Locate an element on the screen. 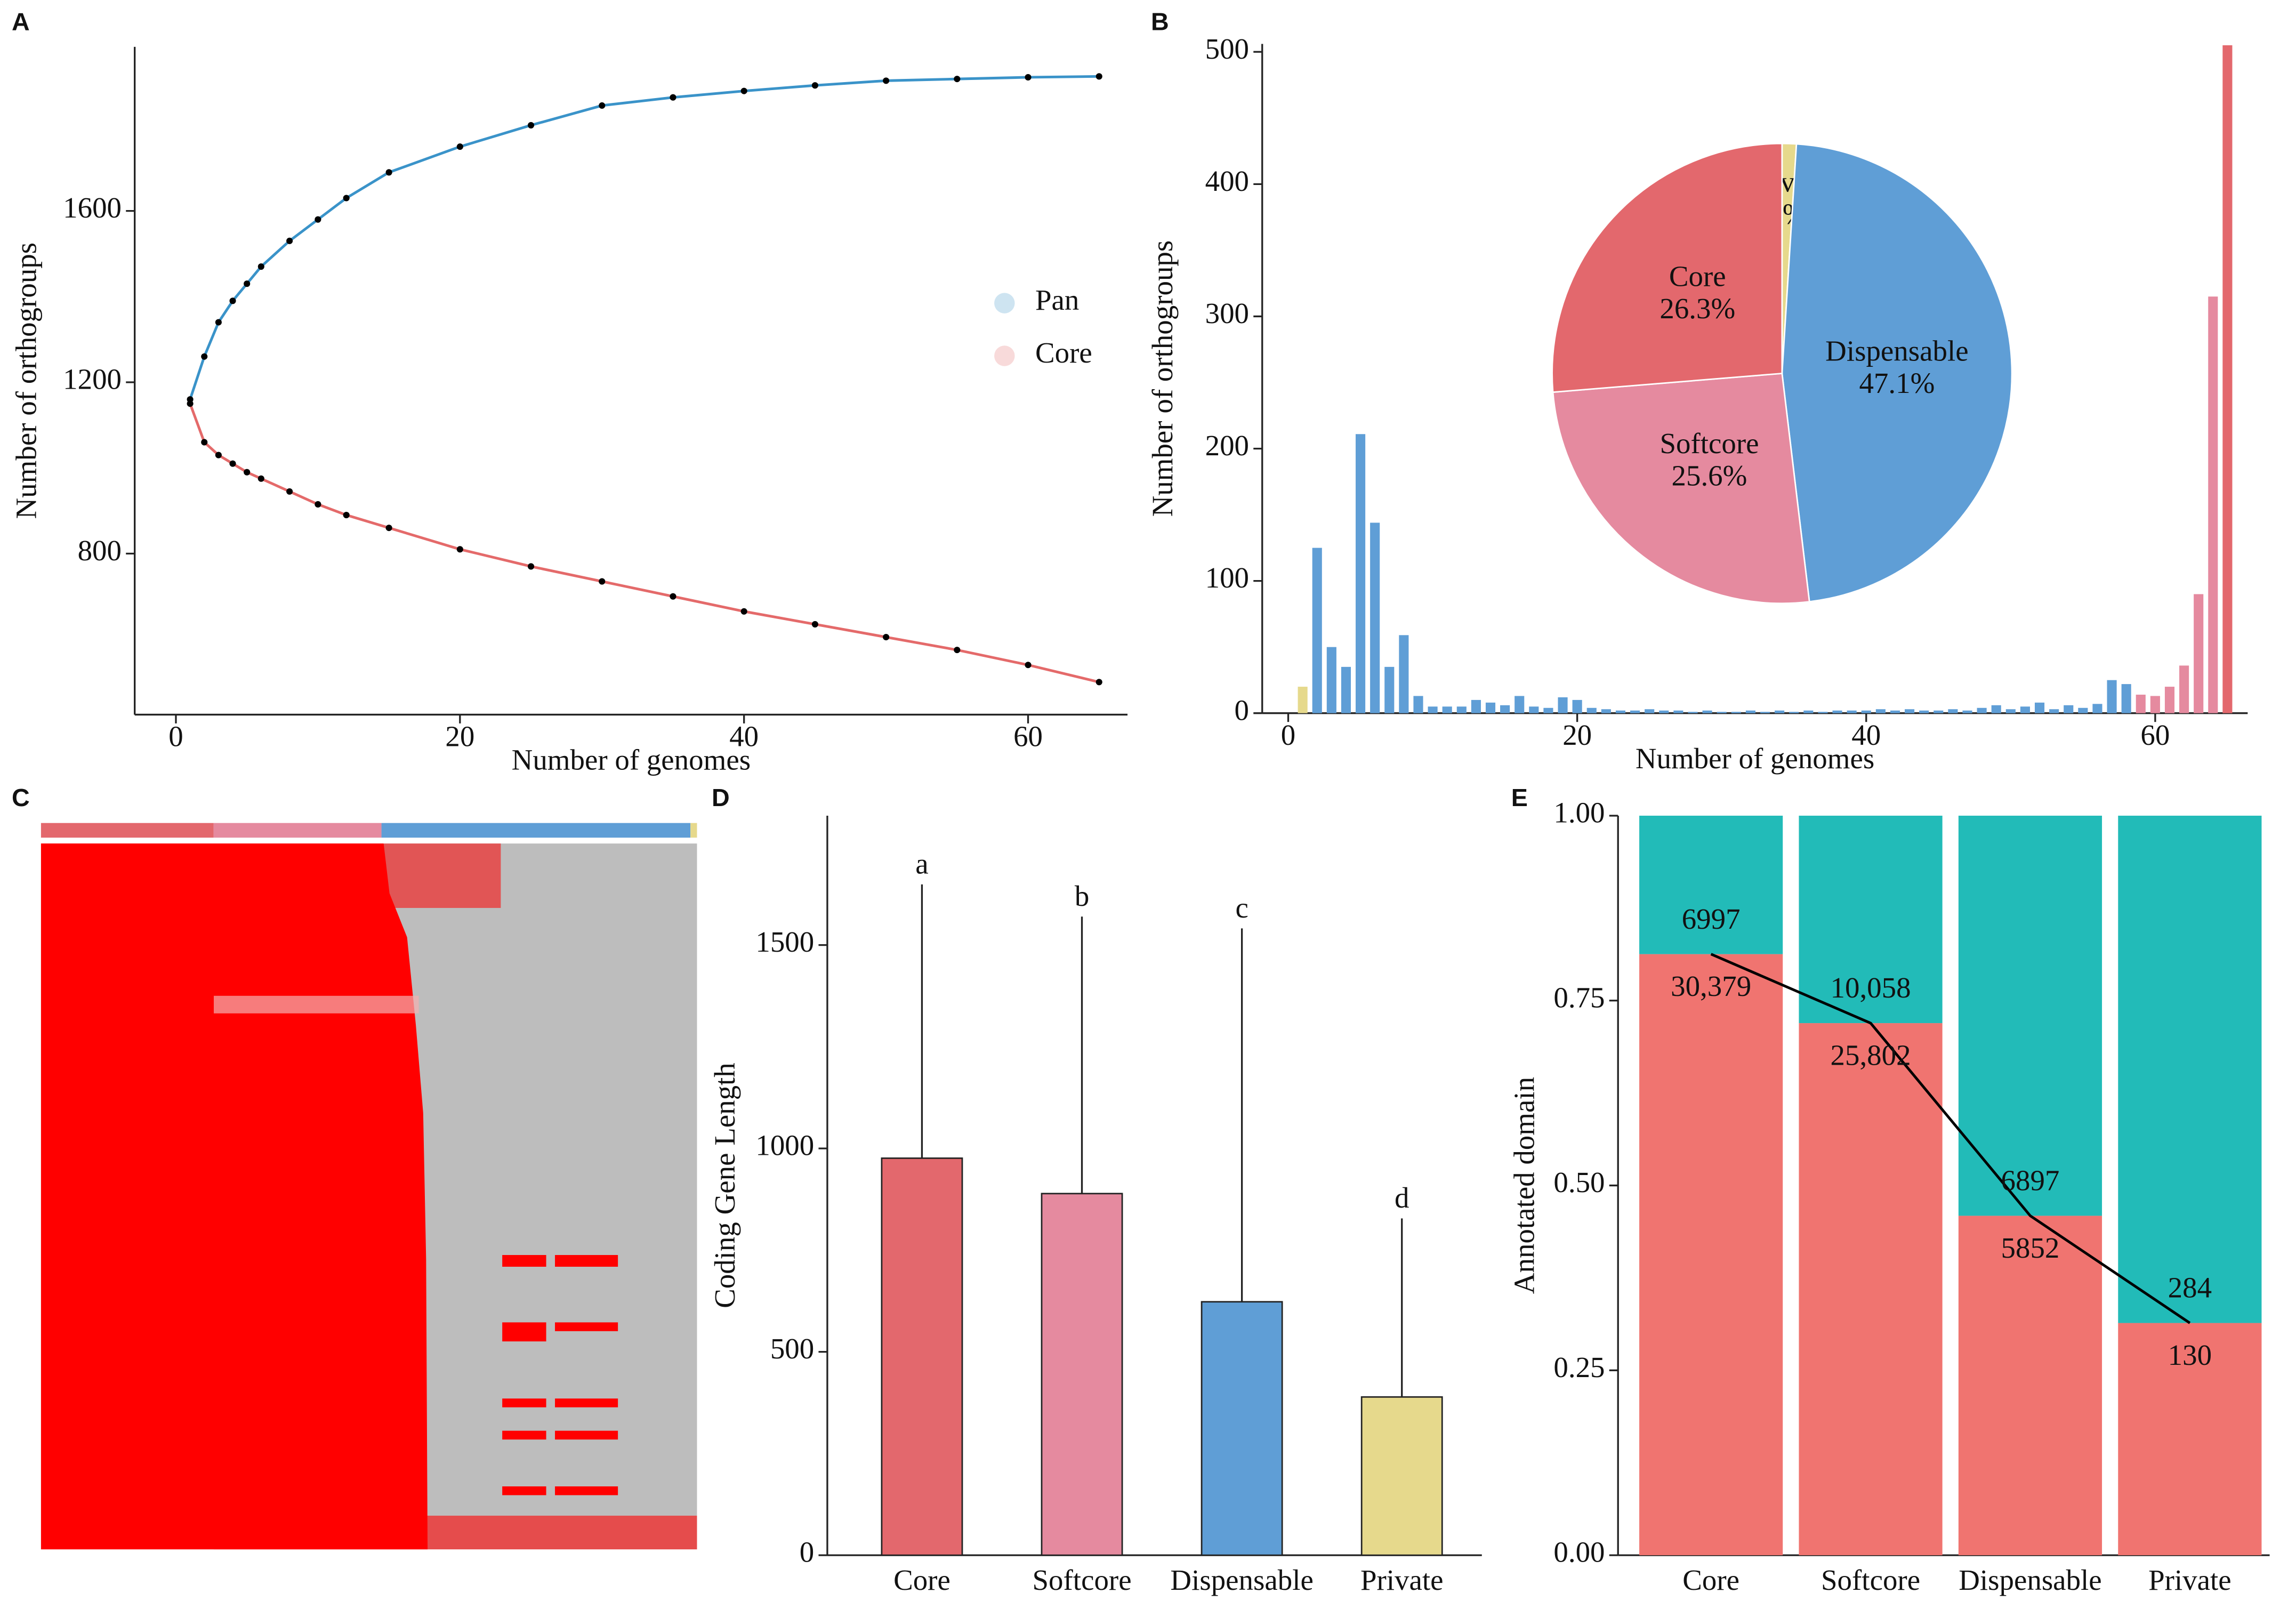  panel-letter: B is located at coordinates (1160, 21).